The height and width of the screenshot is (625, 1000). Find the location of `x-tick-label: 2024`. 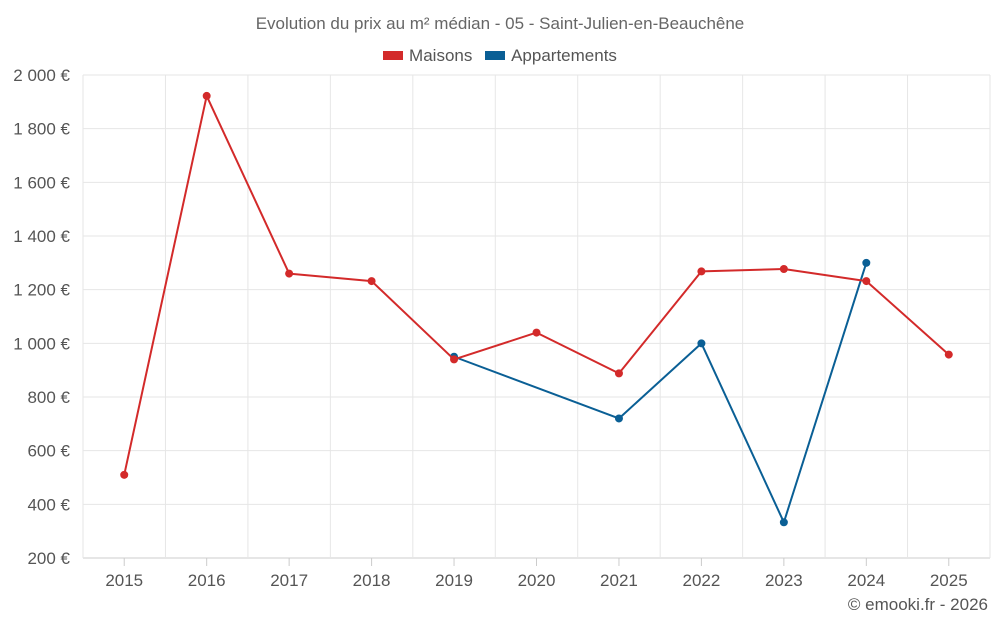

x-tick-label: 2024 is located at coordinates (866, 580).